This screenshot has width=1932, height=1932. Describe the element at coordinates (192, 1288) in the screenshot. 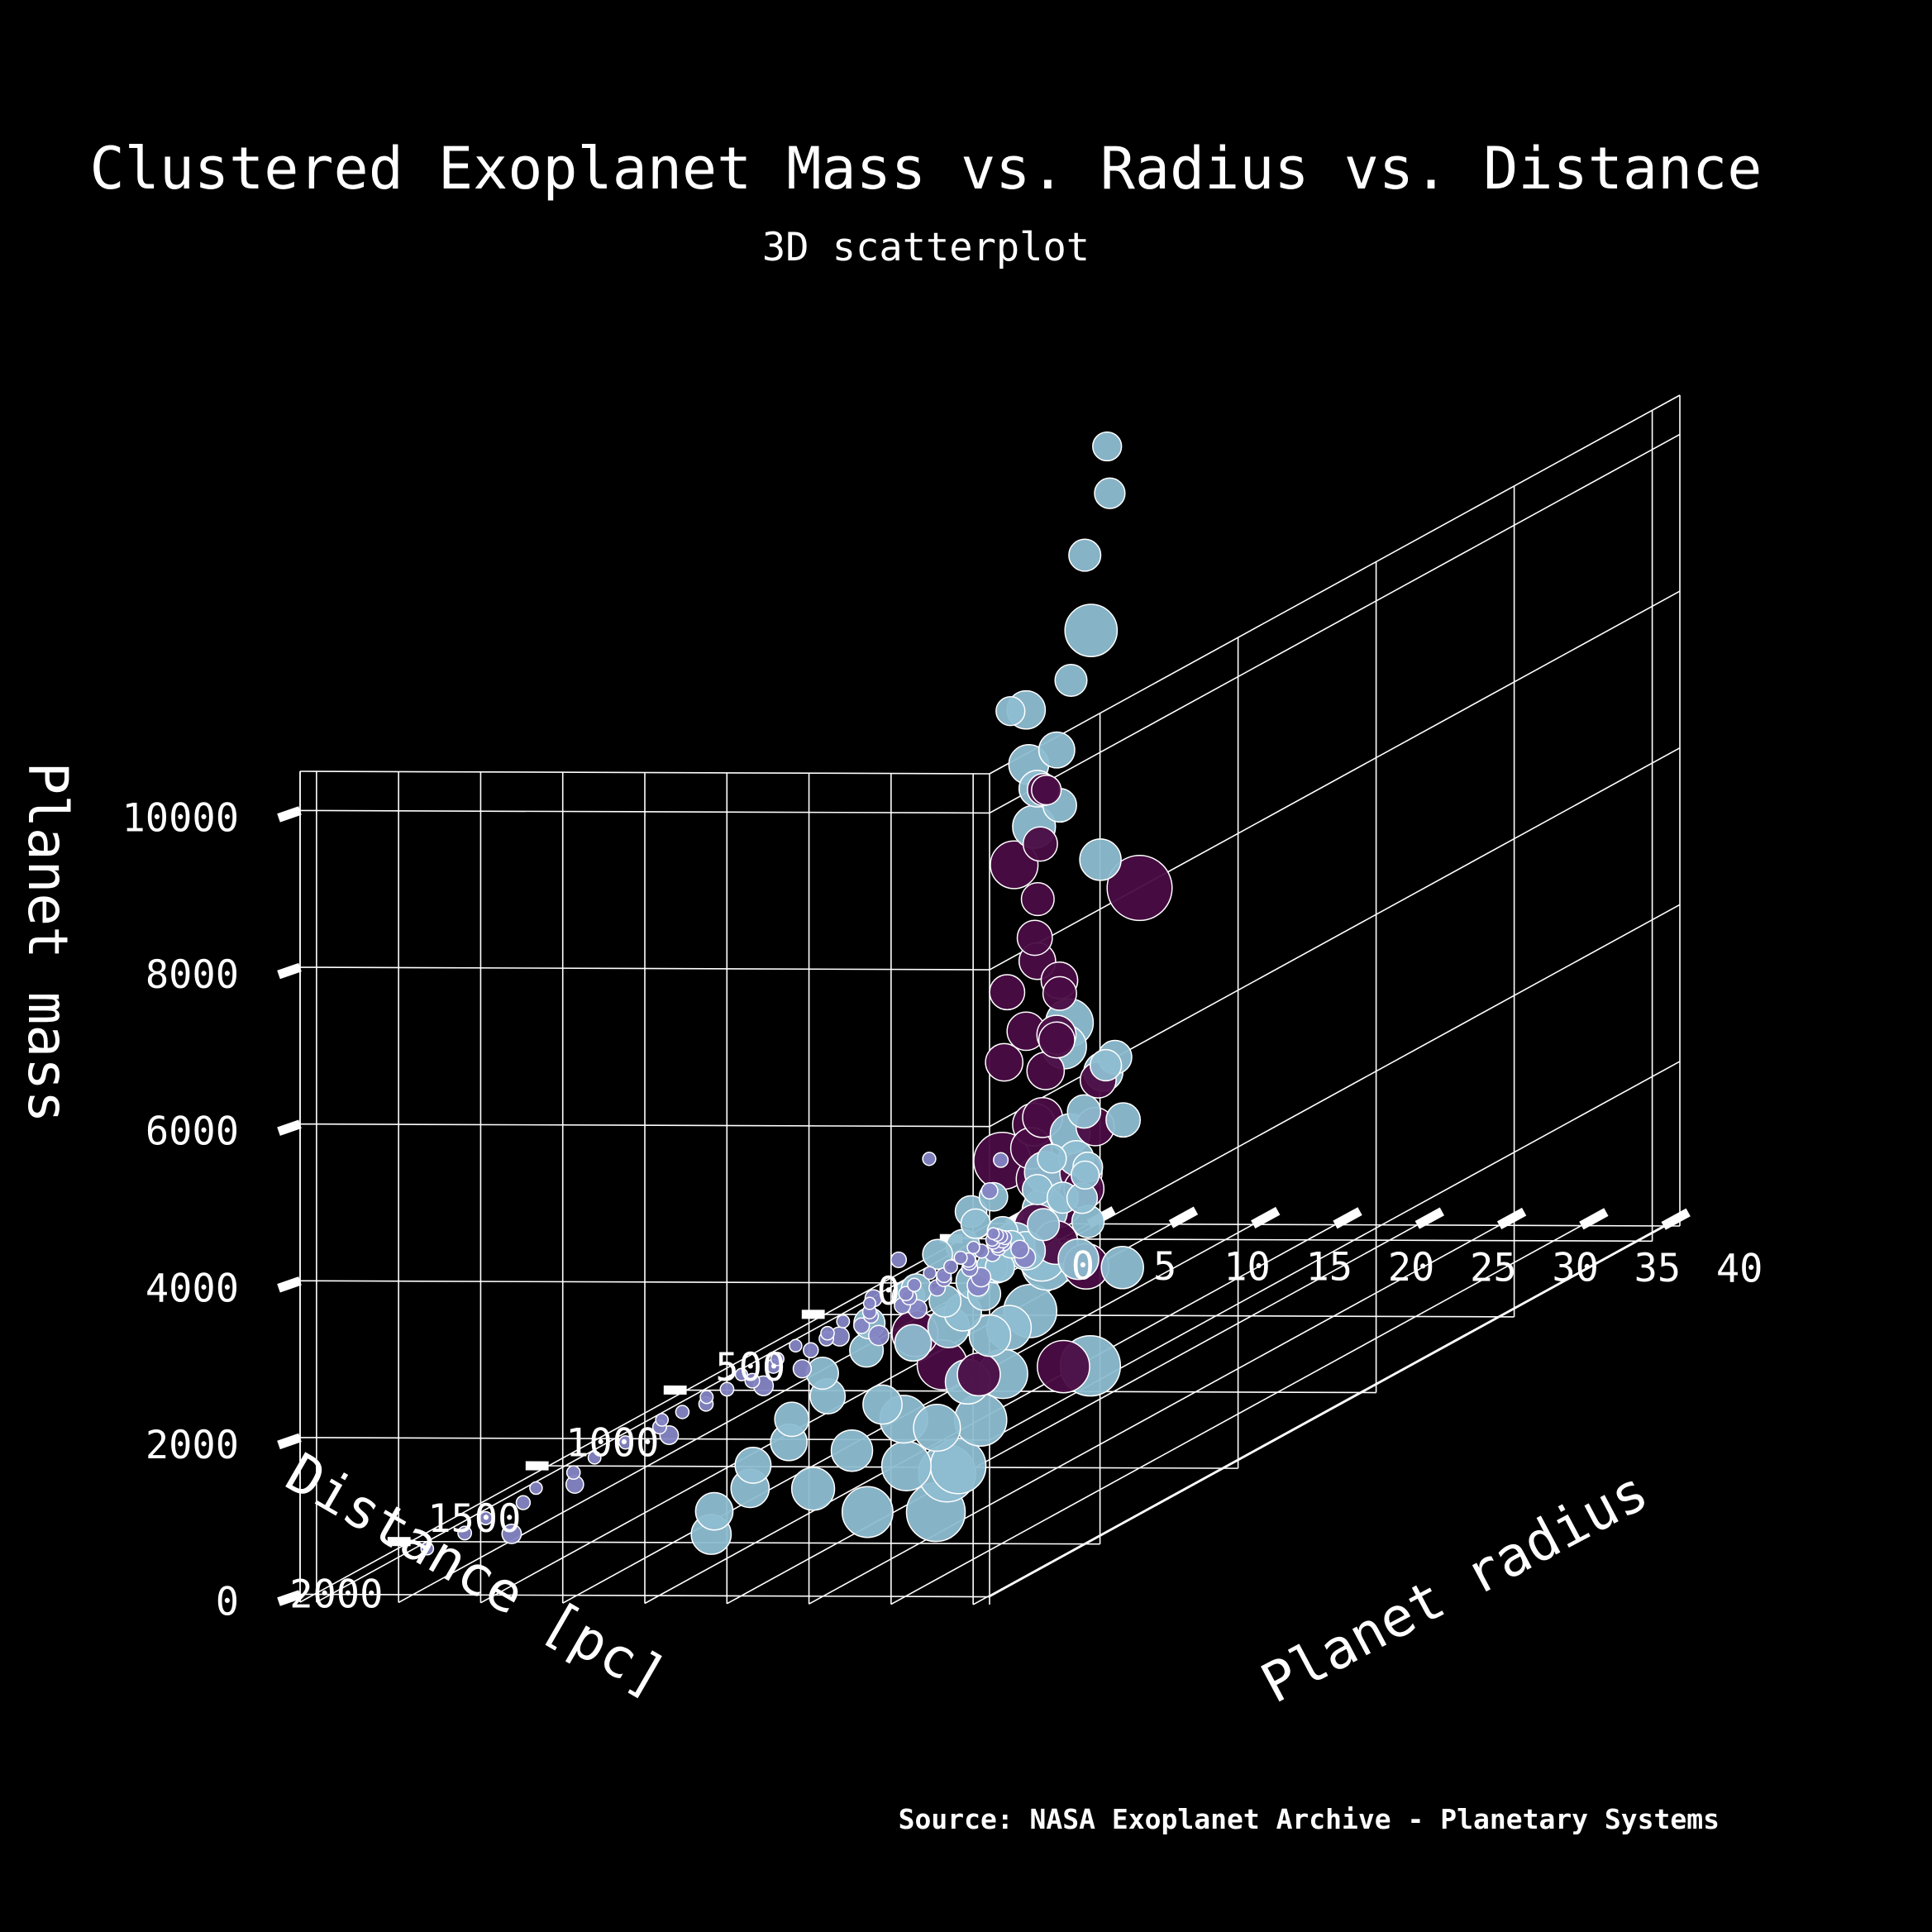

I see `z-tick-label: 4000` at that location.